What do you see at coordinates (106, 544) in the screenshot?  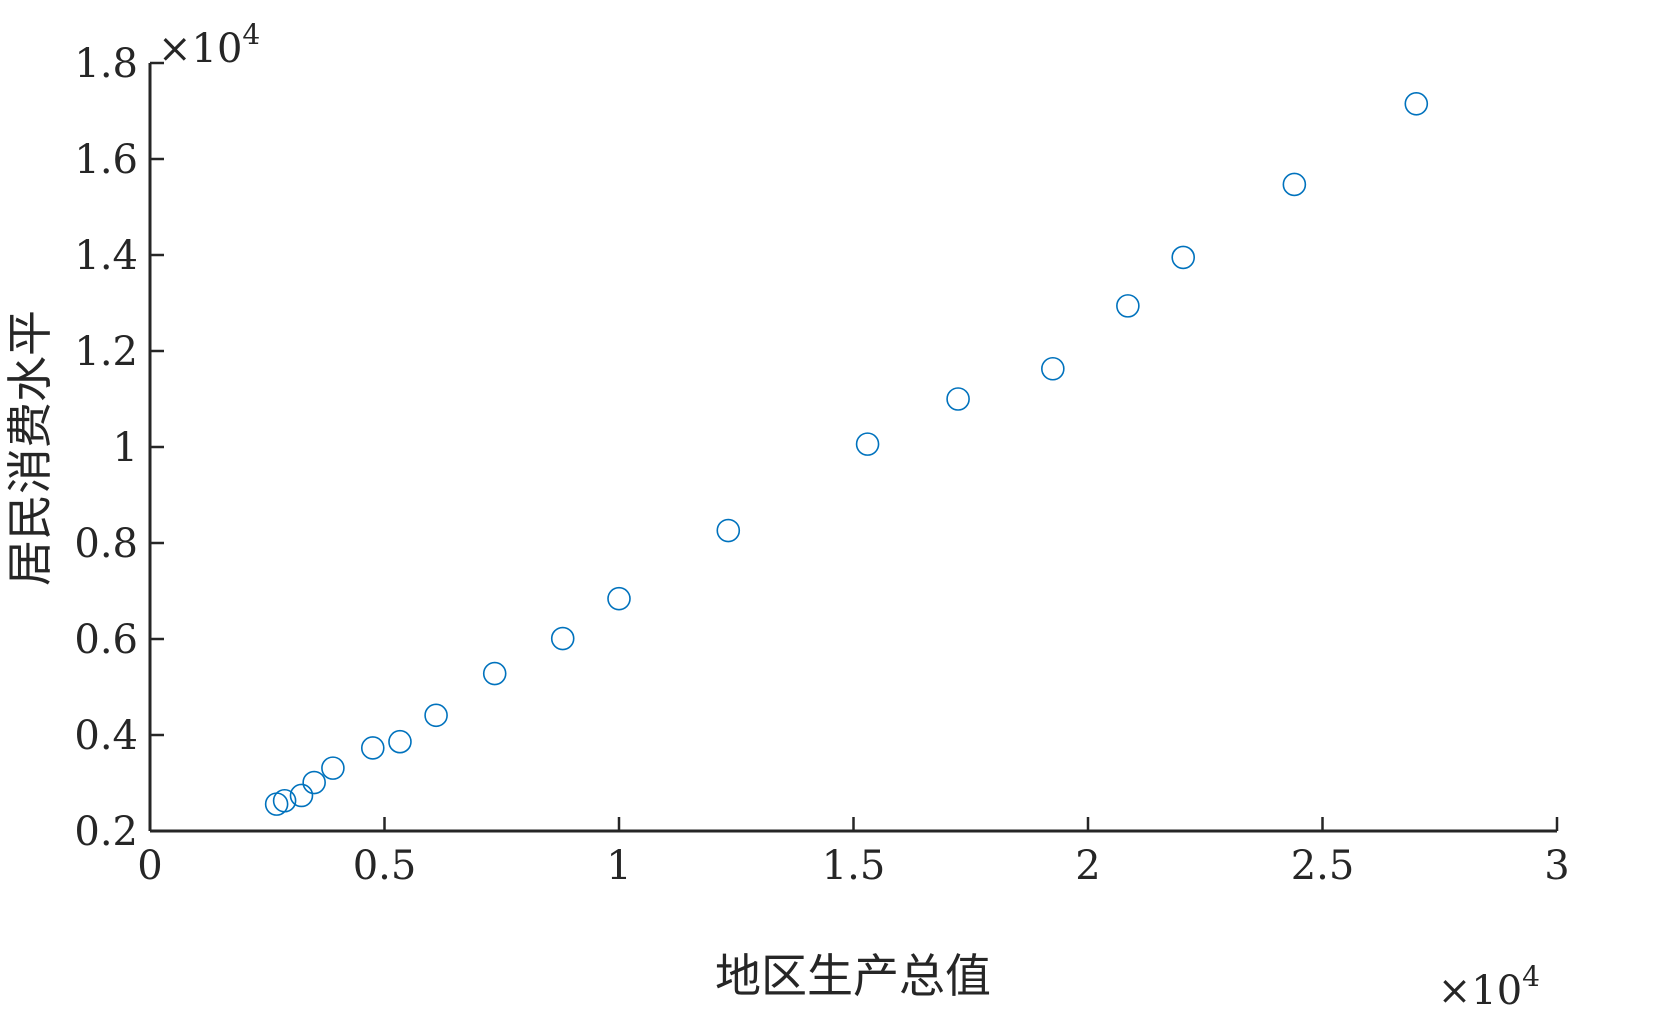 I see `y-tick-label: 0.8` at bounding box center [106, 544].